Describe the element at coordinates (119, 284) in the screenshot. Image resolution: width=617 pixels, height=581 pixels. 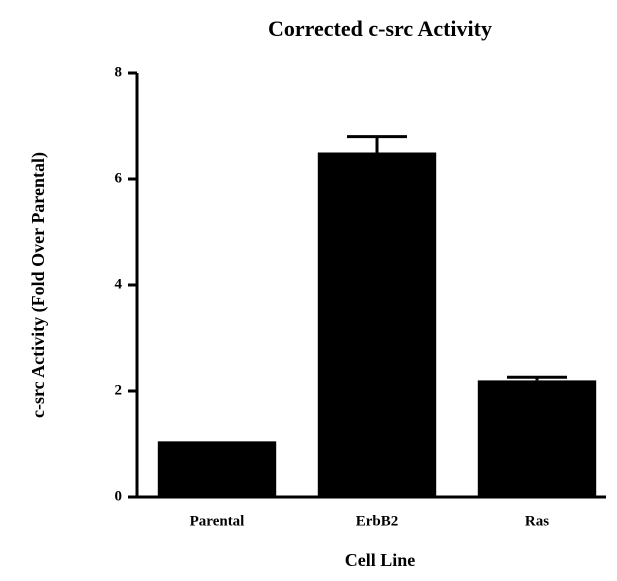
I see `y-tick-label: 4` at that location.